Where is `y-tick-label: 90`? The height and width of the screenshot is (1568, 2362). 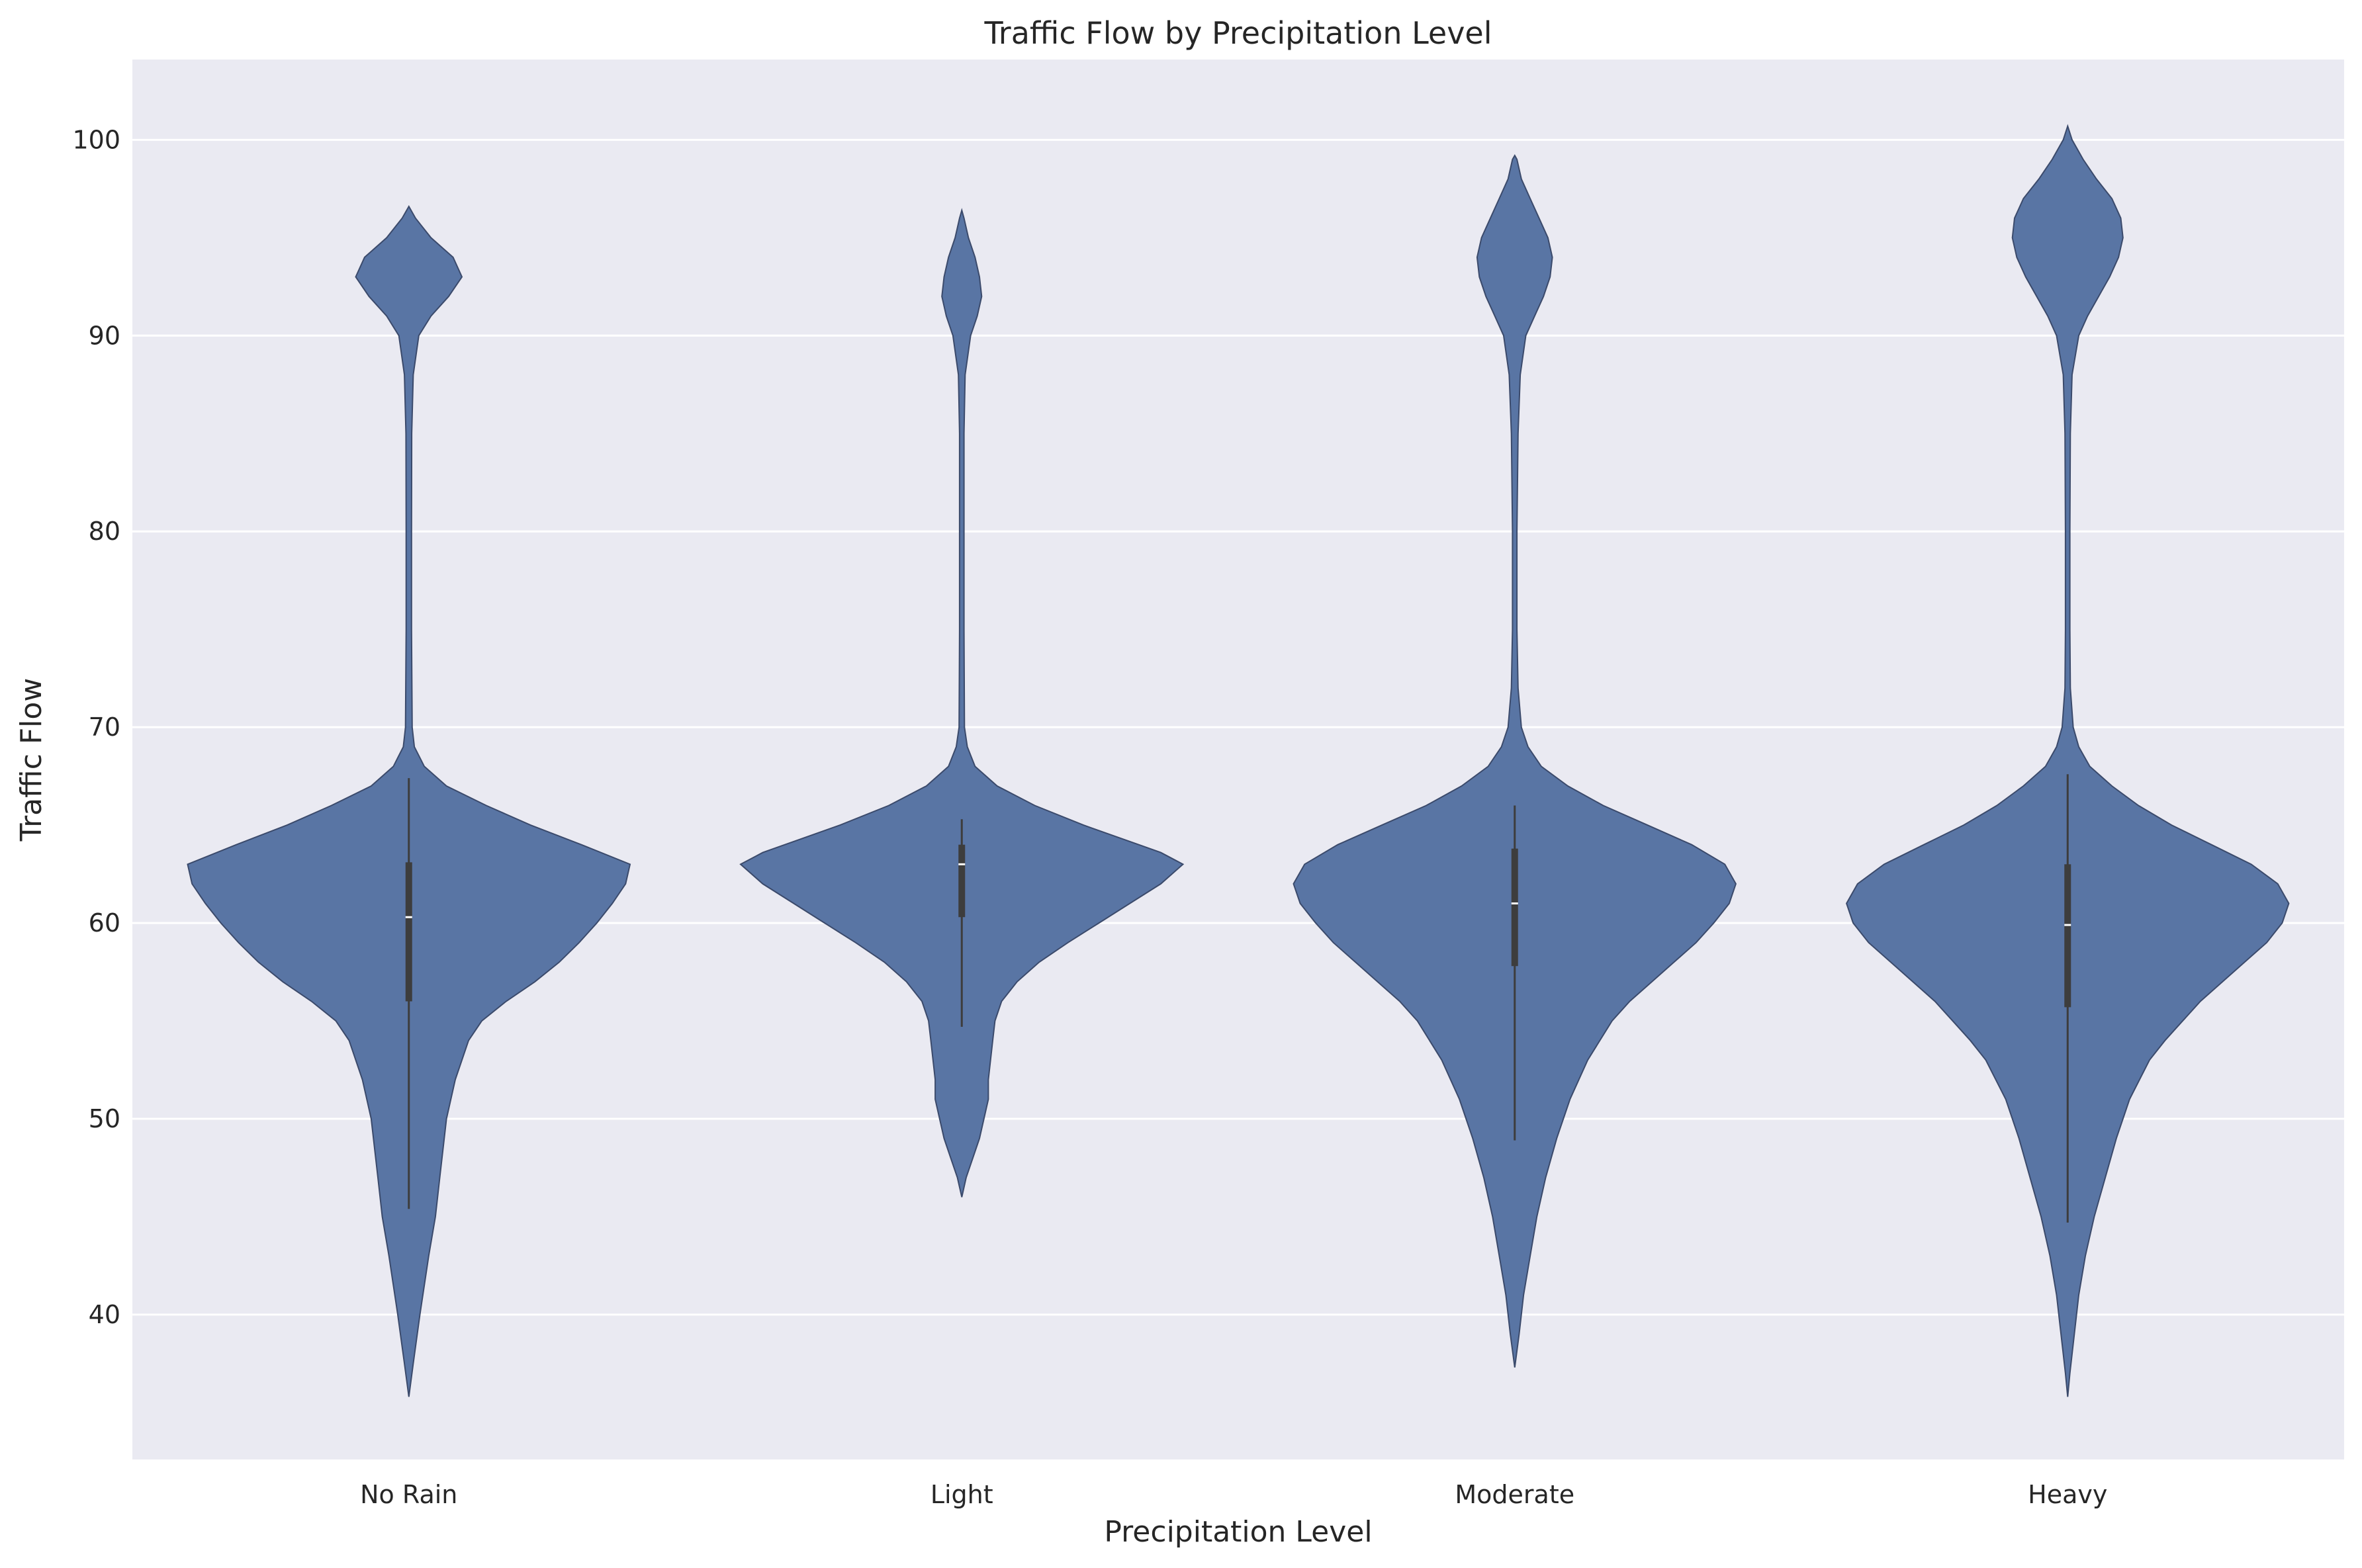
y-tick-label: 90 is located at coordinates (104, 336).